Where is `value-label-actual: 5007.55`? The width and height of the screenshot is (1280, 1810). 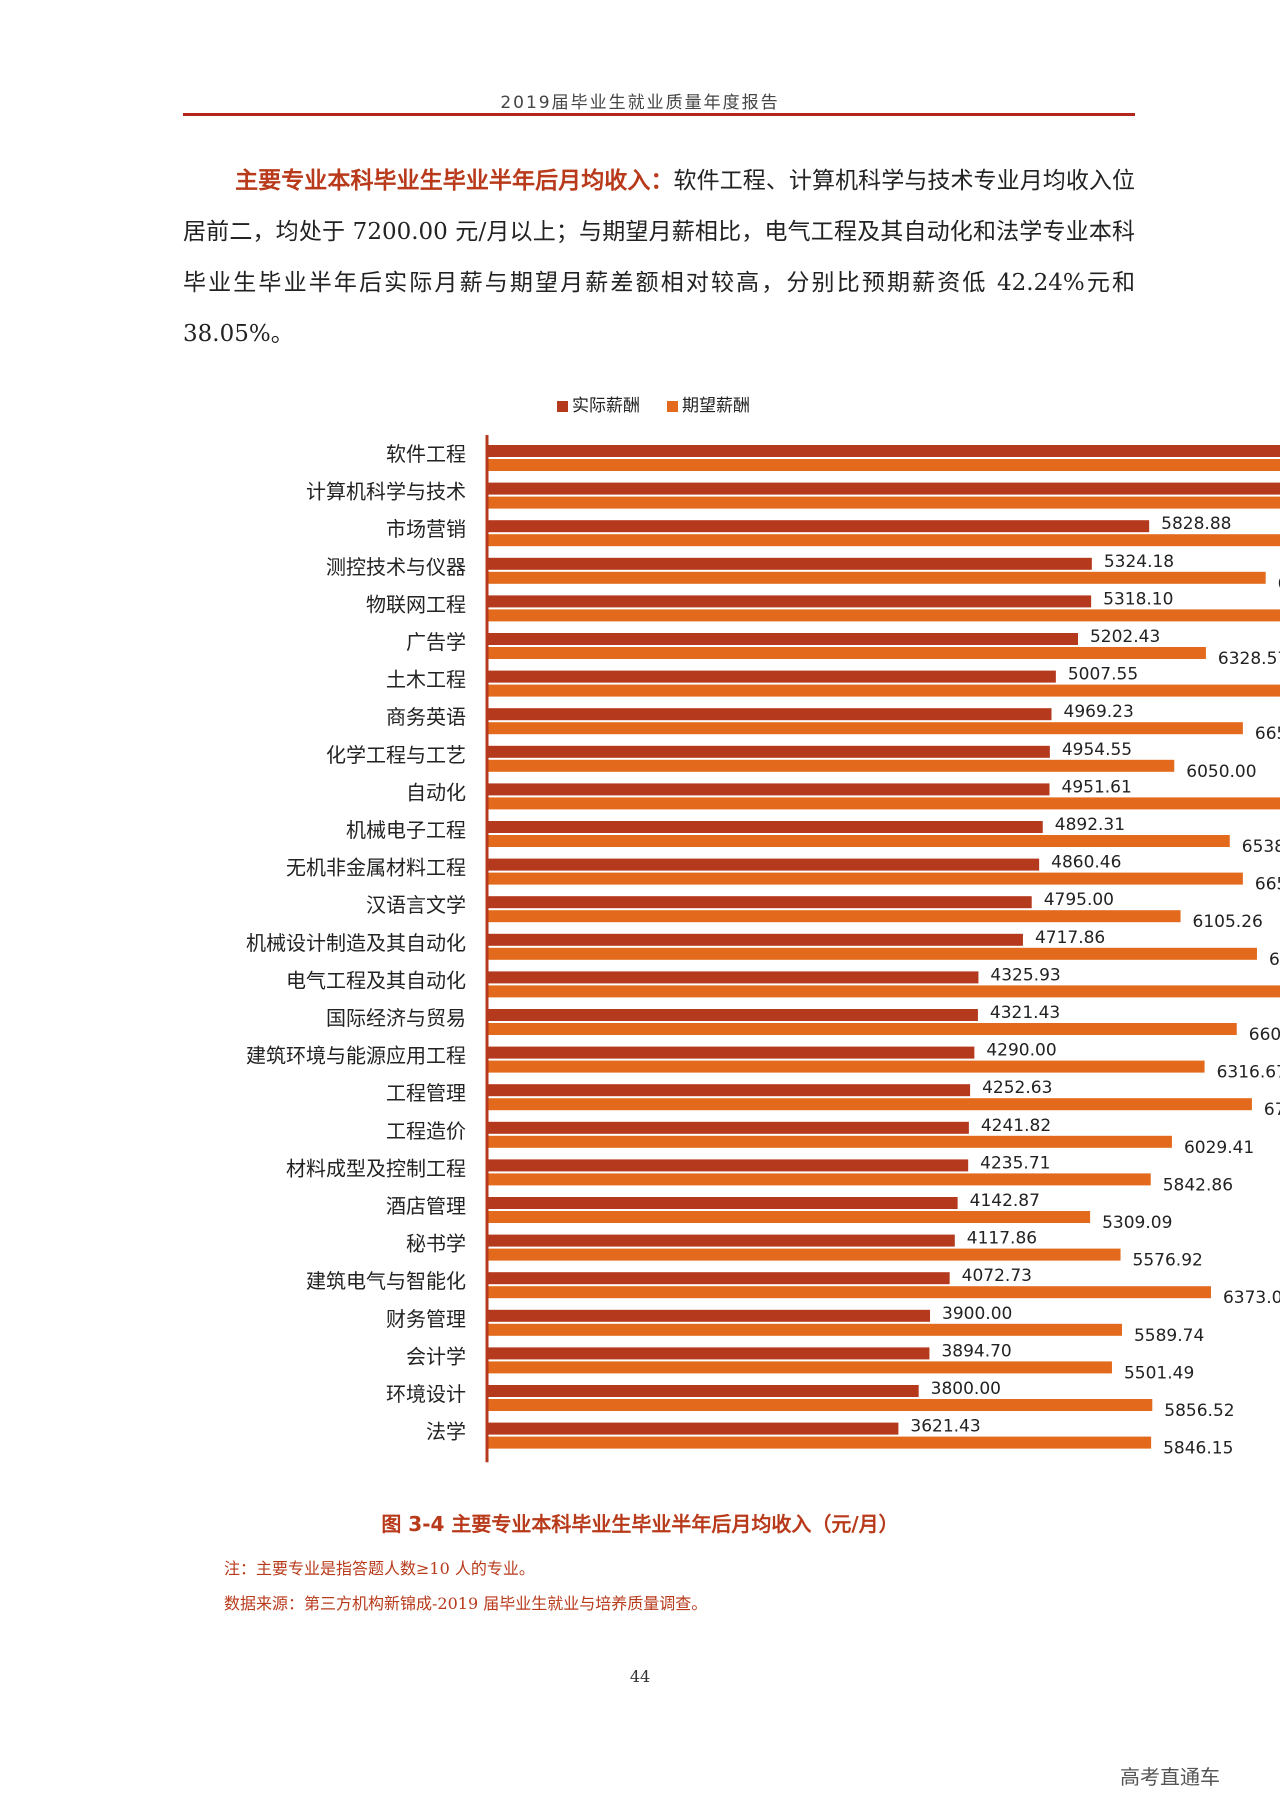 value-label-actual: 5007.55 is located at coordinates (1103, 675).